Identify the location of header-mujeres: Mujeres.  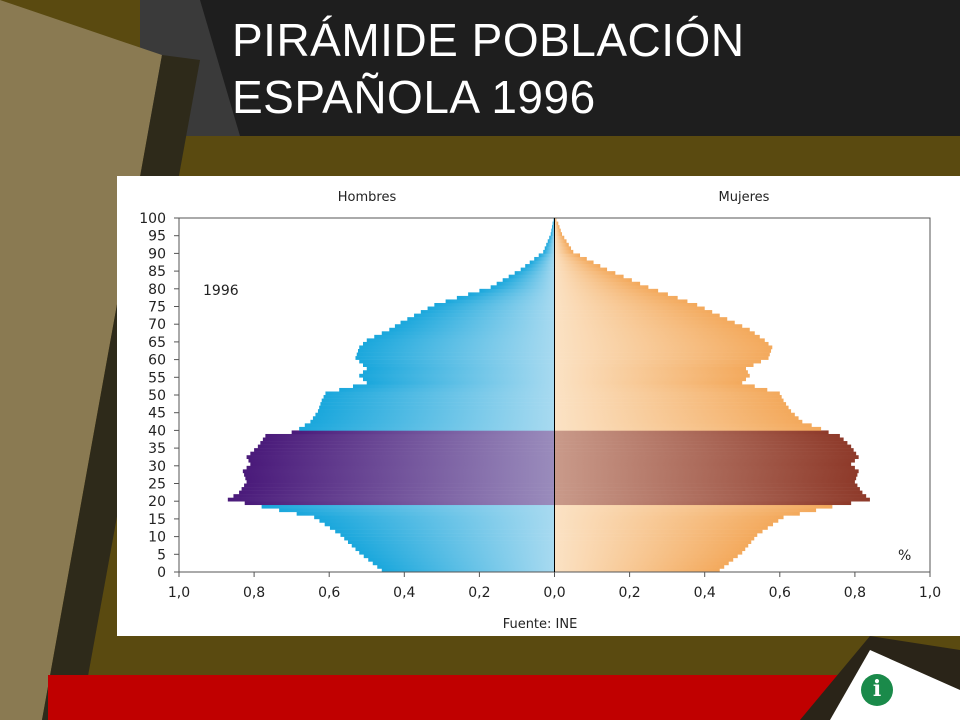
(744, 197).